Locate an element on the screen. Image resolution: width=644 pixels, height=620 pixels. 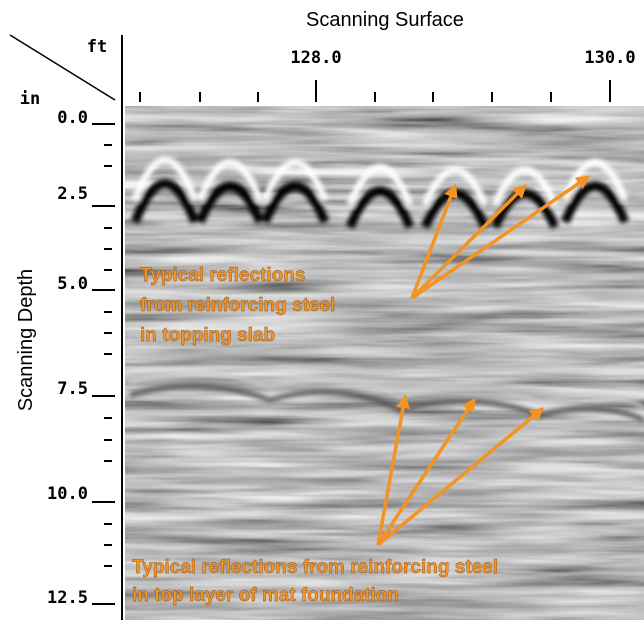
corner-divider is located at coordinates (62, 67).